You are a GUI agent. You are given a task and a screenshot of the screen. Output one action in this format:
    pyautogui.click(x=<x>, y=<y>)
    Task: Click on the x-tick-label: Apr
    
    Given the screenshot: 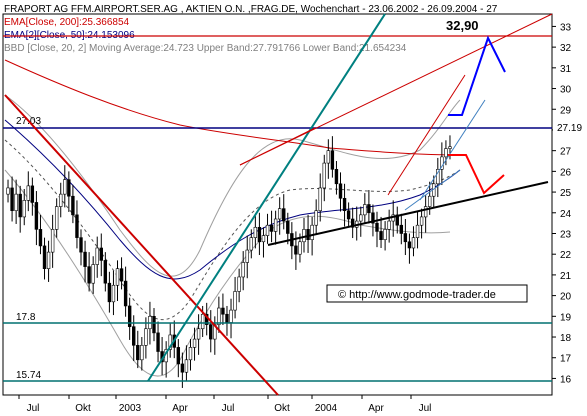 What is the action you would take?
    pyautogui.click(x=376, y=408)
    